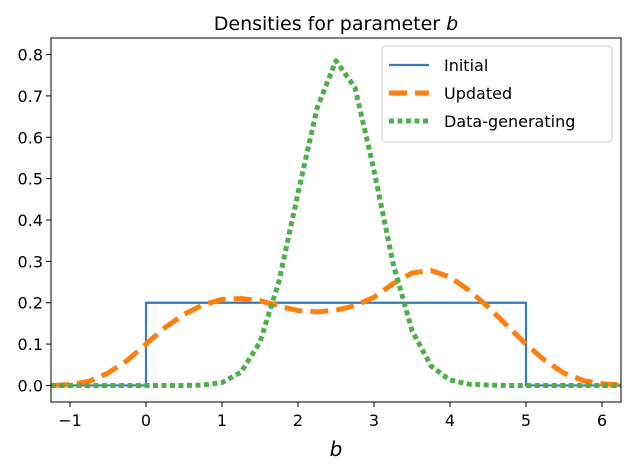  What do you see at coordinates (146, 420) in the screenshot?
I see `x-tick-label: 0` at bounding box center [146, 420].